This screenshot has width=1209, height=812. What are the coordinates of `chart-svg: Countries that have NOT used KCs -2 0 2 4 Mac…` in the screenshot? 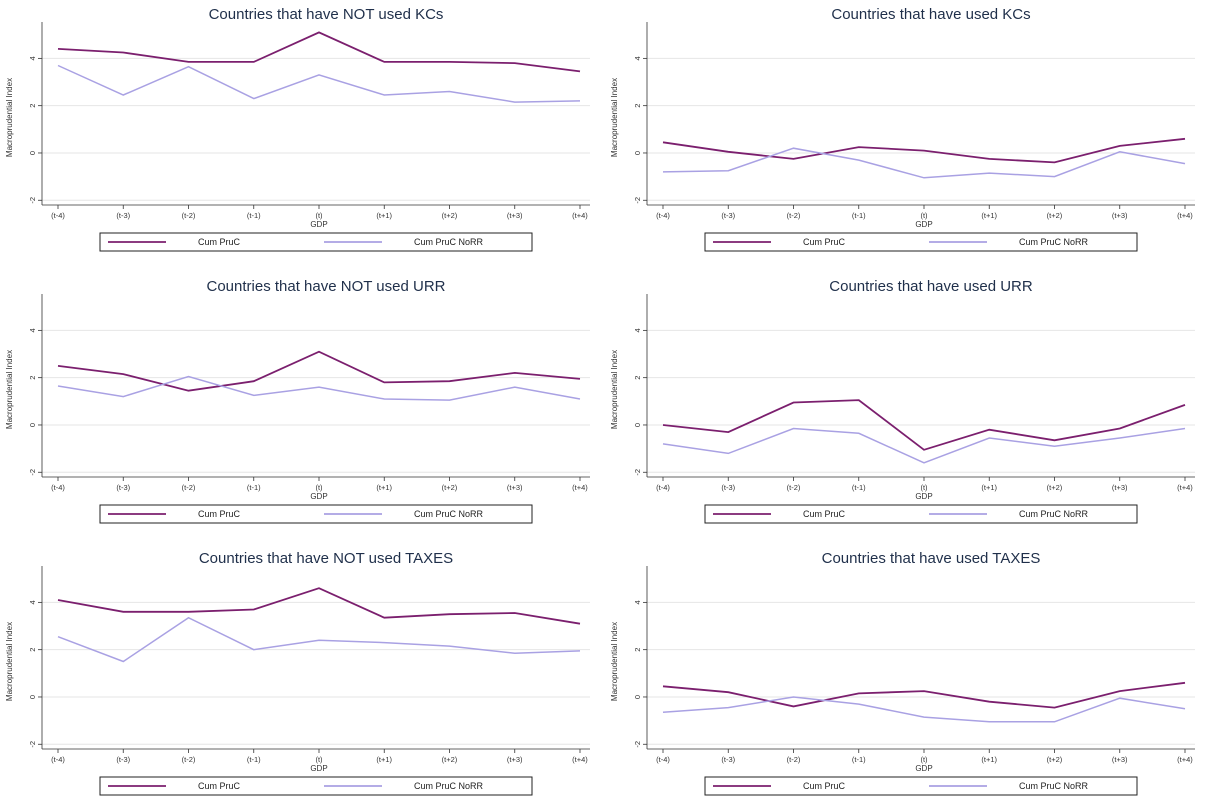 It's located at (297, 129).